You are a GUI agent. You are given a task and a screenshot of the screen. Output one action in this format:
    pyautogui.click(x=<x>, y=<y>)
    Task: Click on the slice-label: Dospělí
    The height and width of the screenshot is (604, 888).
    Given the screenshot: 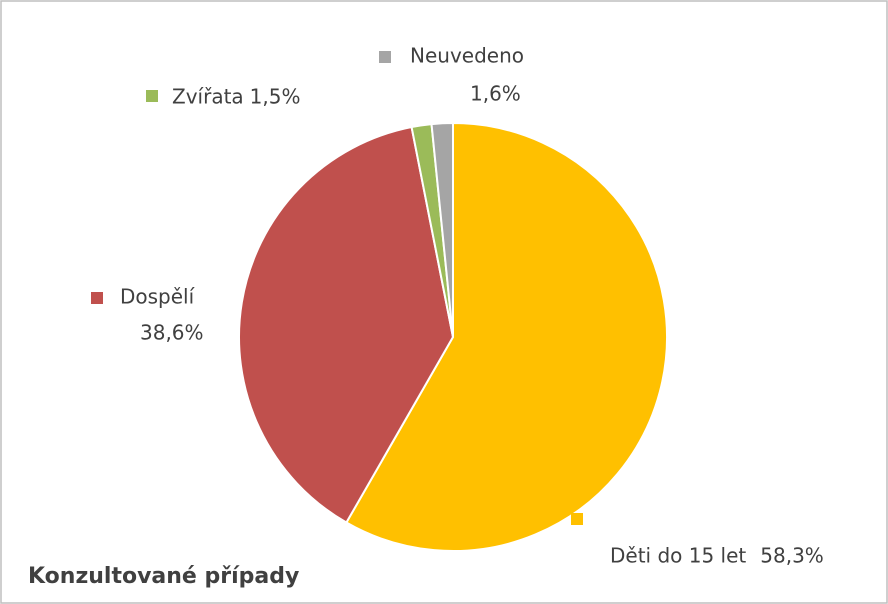 What is the action you would take?
    pyautogui.click(x=158, y=297)
    